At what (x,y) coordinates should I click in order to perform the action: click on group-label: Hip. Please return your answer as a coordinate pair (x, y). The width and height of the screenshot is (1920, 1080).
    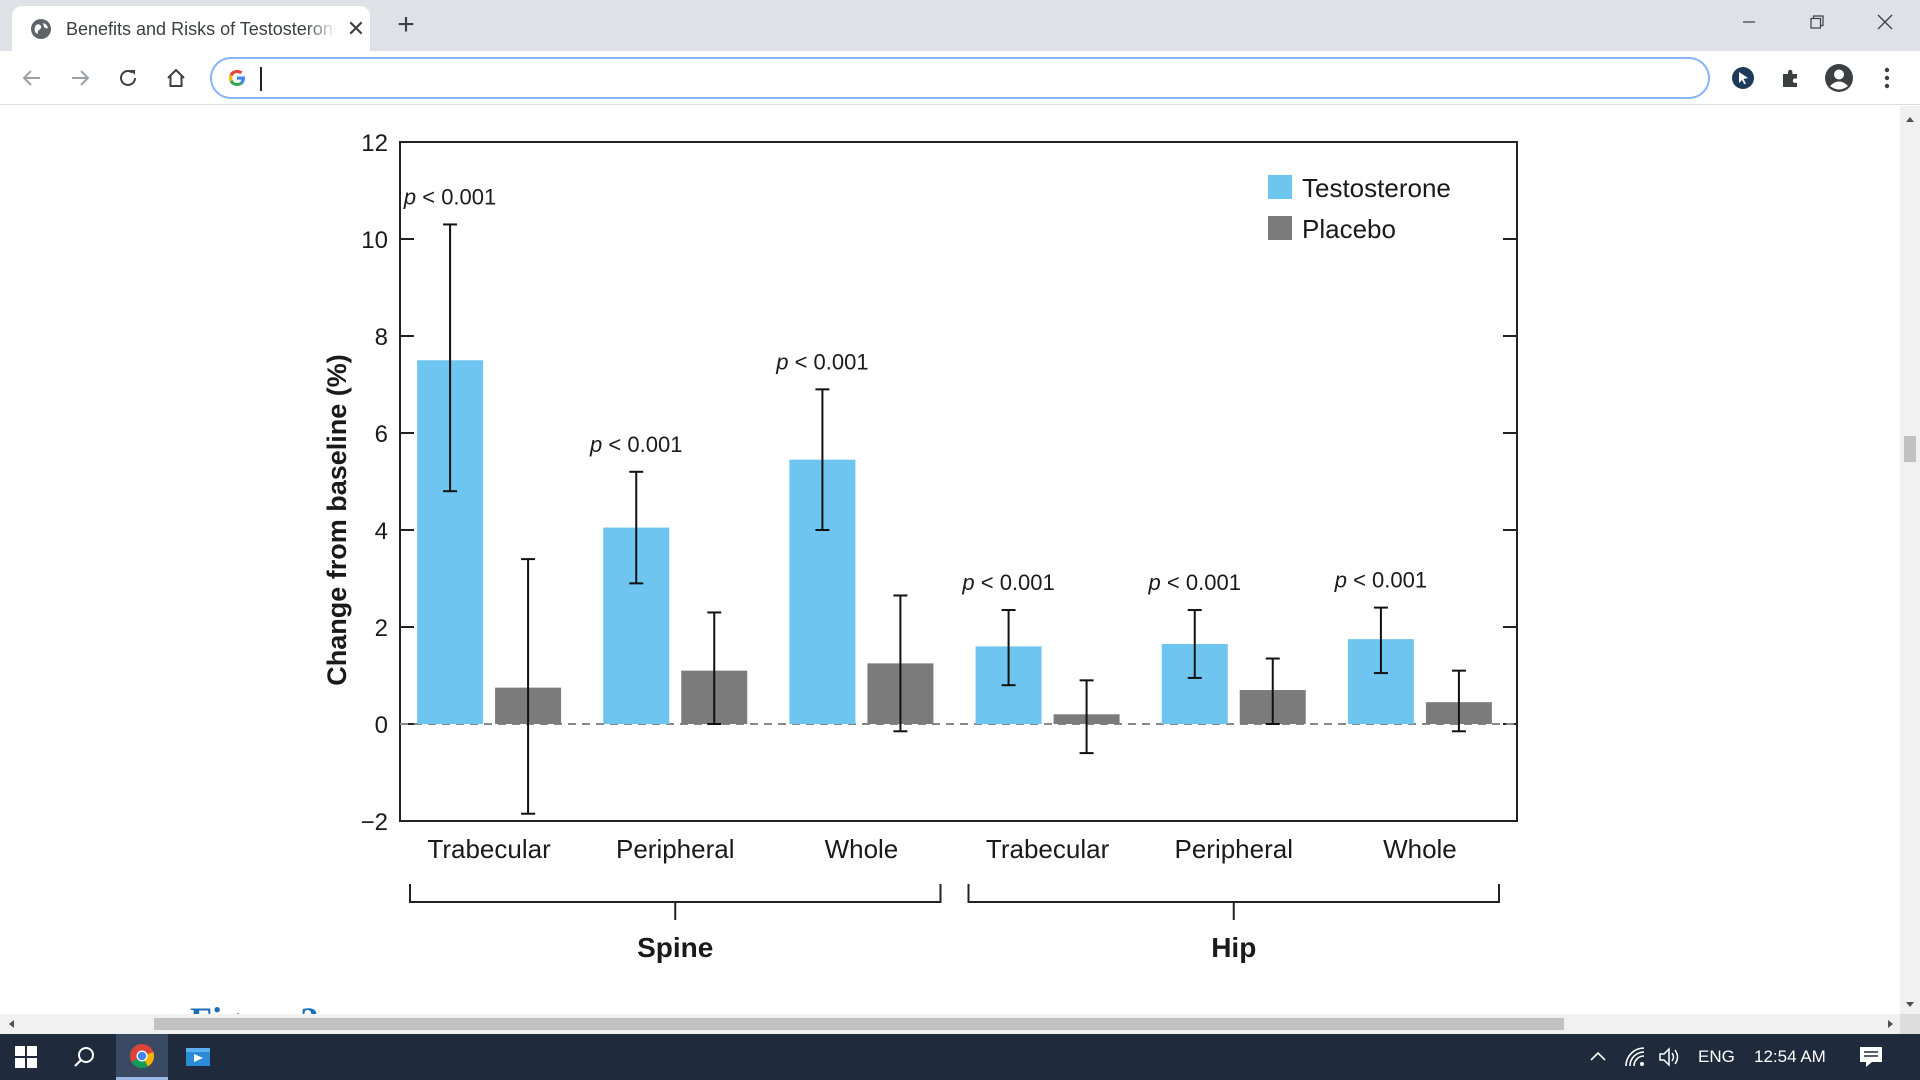
    Looking at the image, I should click on (1233, 947).